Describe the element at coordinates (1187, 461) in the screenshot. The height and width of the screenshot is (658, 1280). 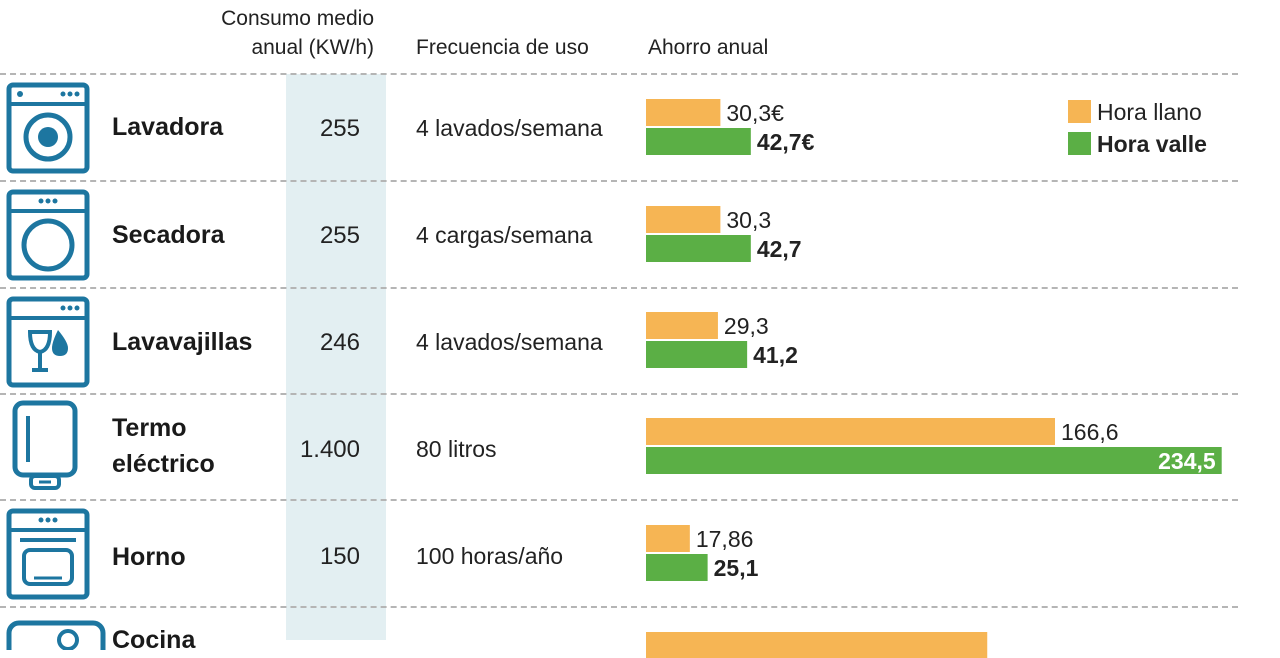
I see `bar-label-valle-3: 234,5` at that location.